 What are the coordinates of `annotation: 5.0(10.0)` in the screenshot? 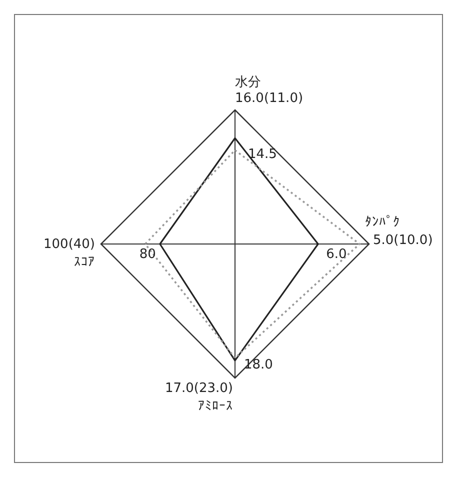 It's located at (403, 240).